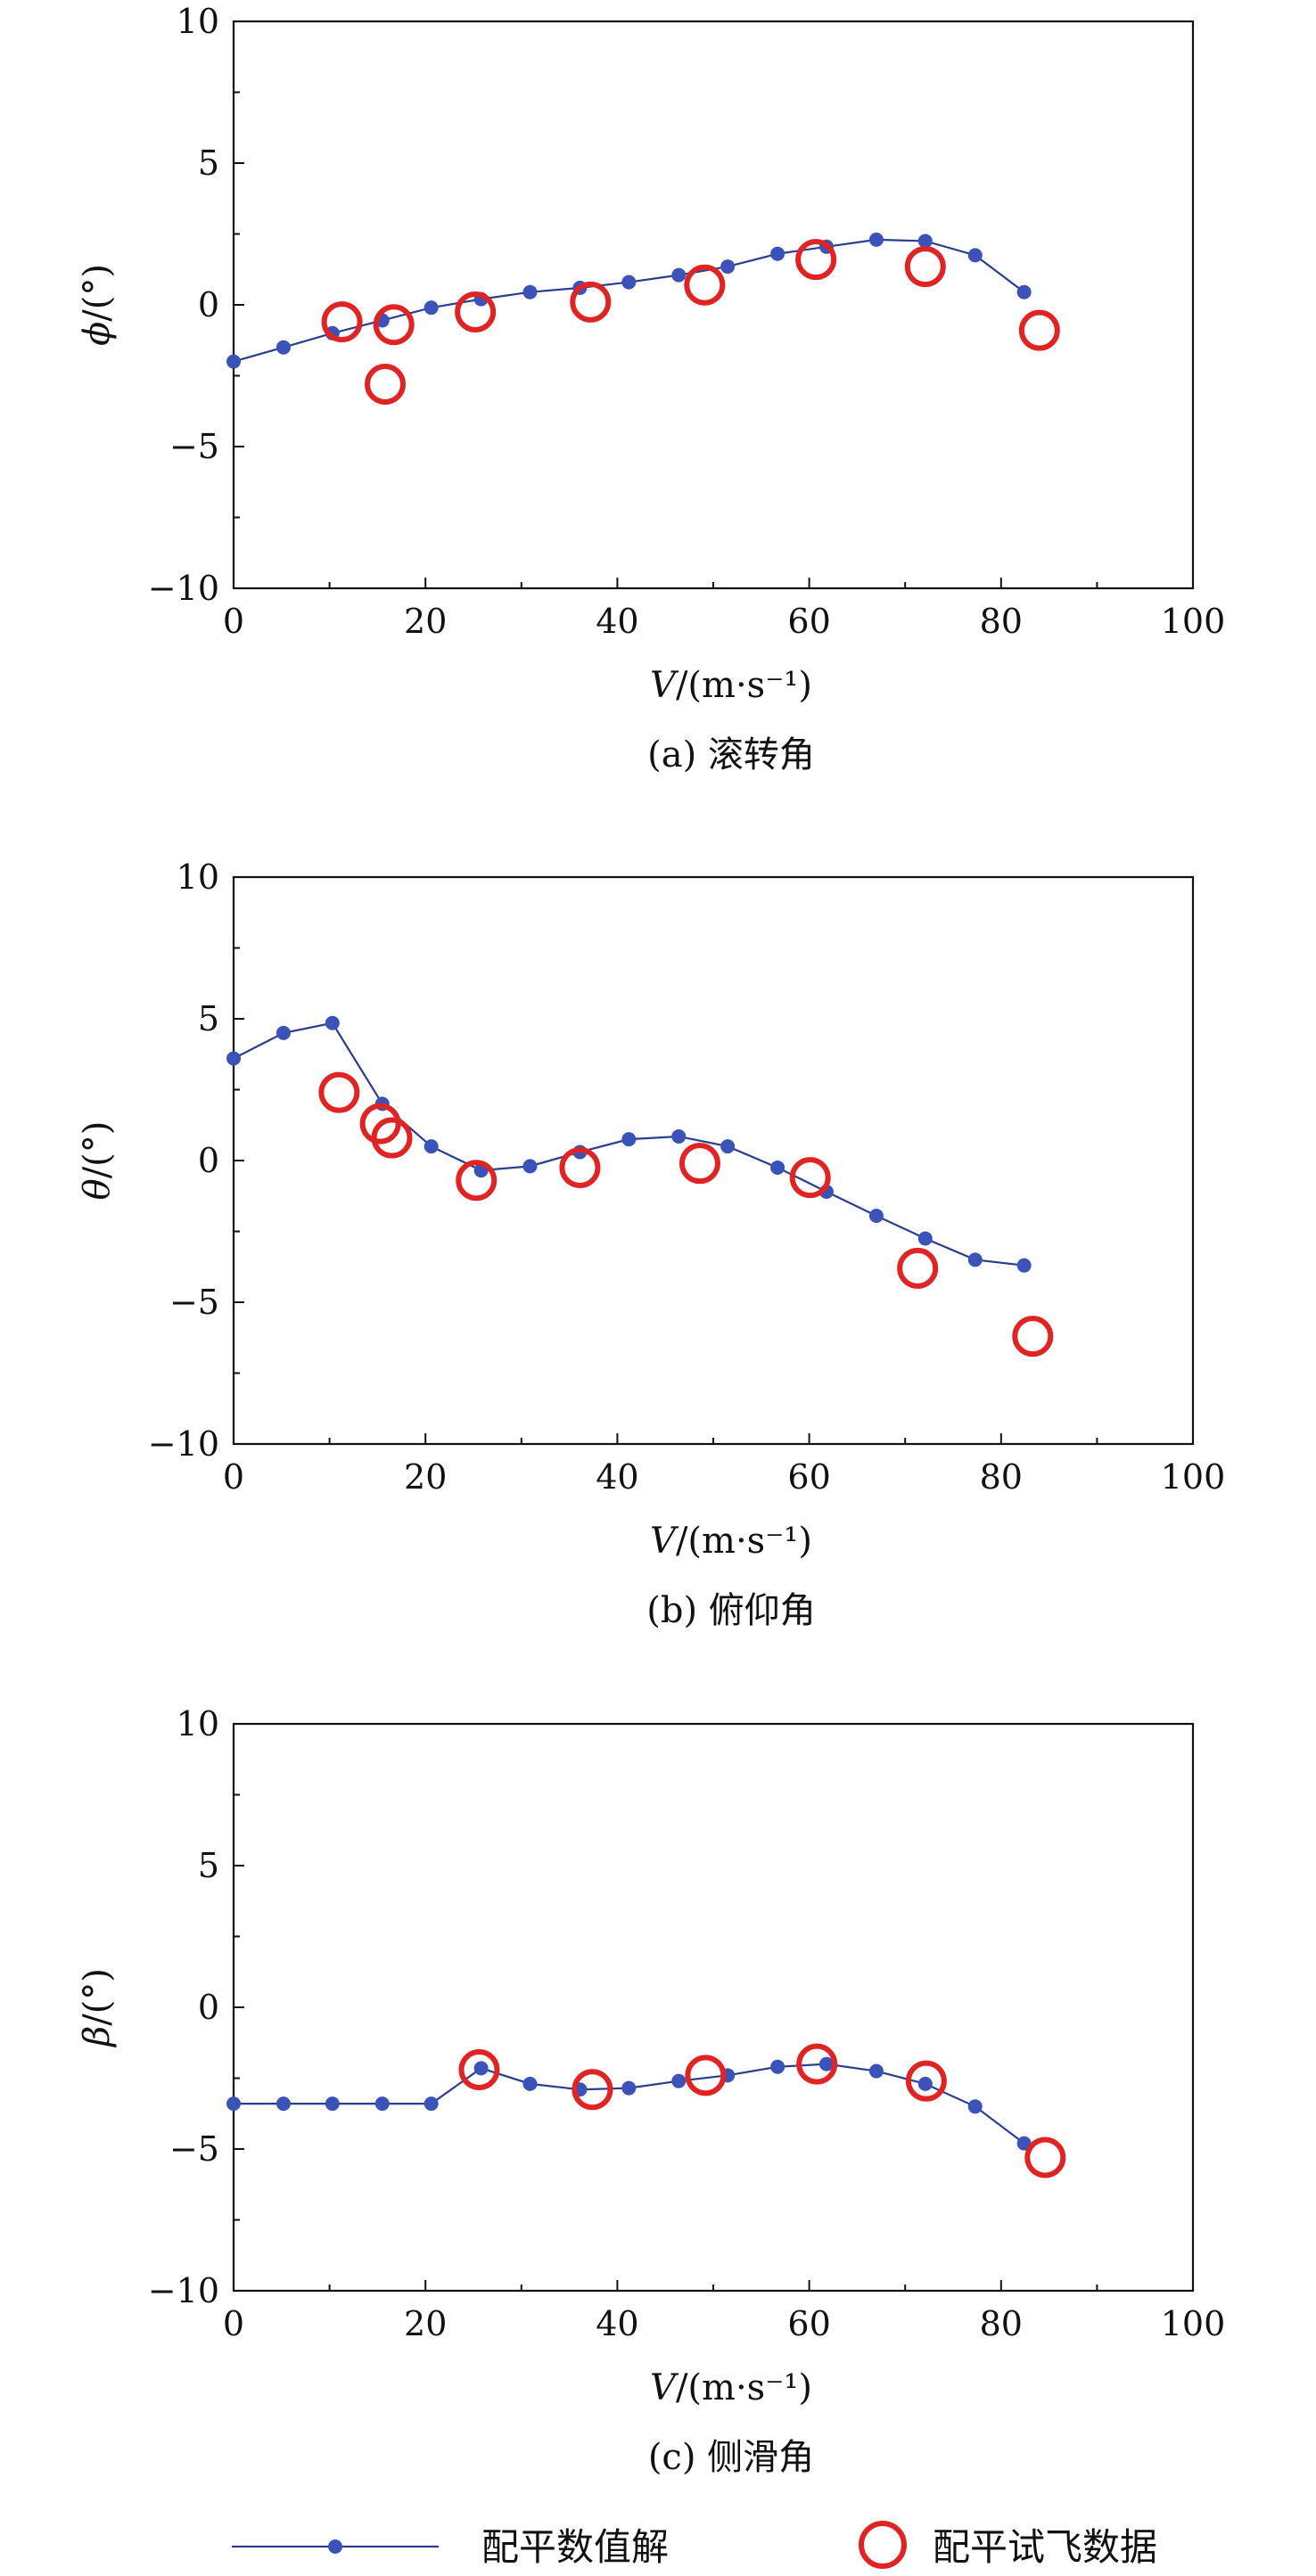  What do you see at coordinates (731, 754) in the screenshot?
I see `panel-caption: (a) 滚转角` at bounding box center [731, 754].